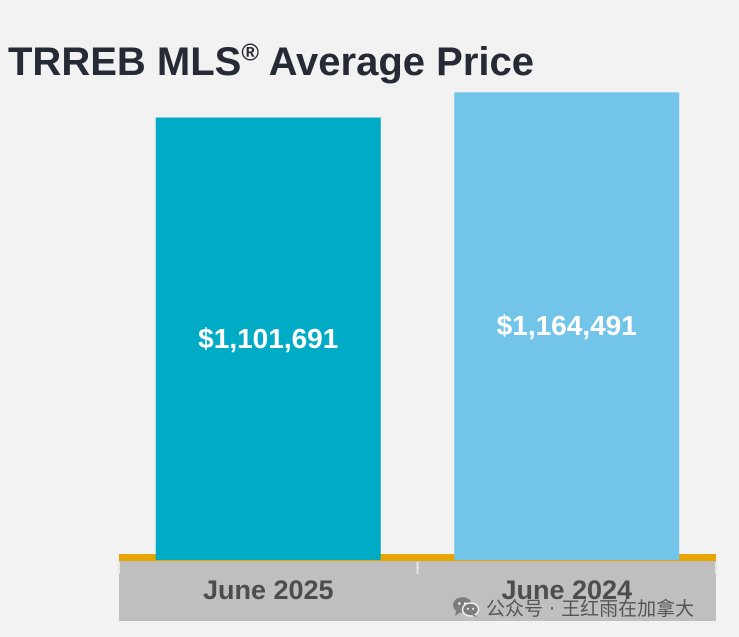  I want to click on x-tick-label-2: June 2024, so click(566, 590).